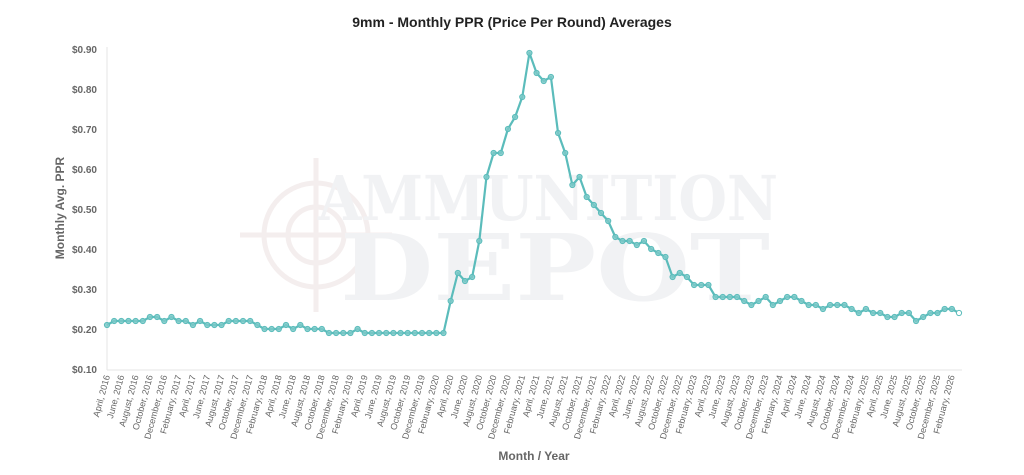 The width and height of the screenshot is (1024, 475). Describe the element at coordinates (555, 268) in the screenshot. I see `watermark-text-bottom: DEPOT` at that location.